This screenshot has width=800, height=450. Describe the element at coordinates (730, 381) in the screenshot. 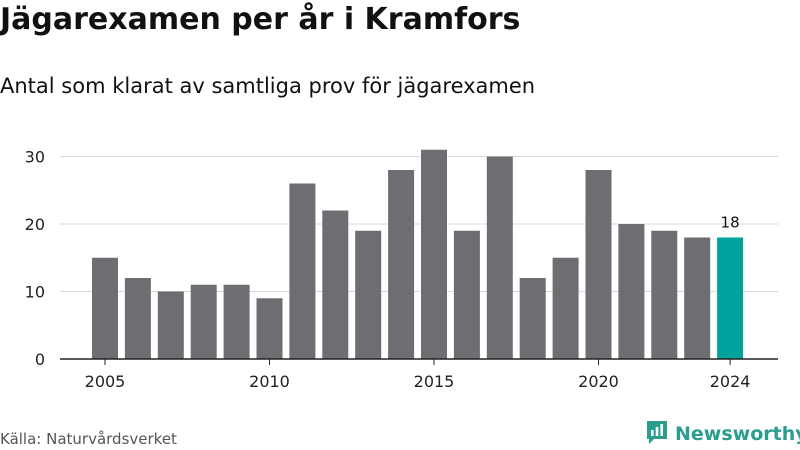

I see `x-tick-label: 2024` at that location.